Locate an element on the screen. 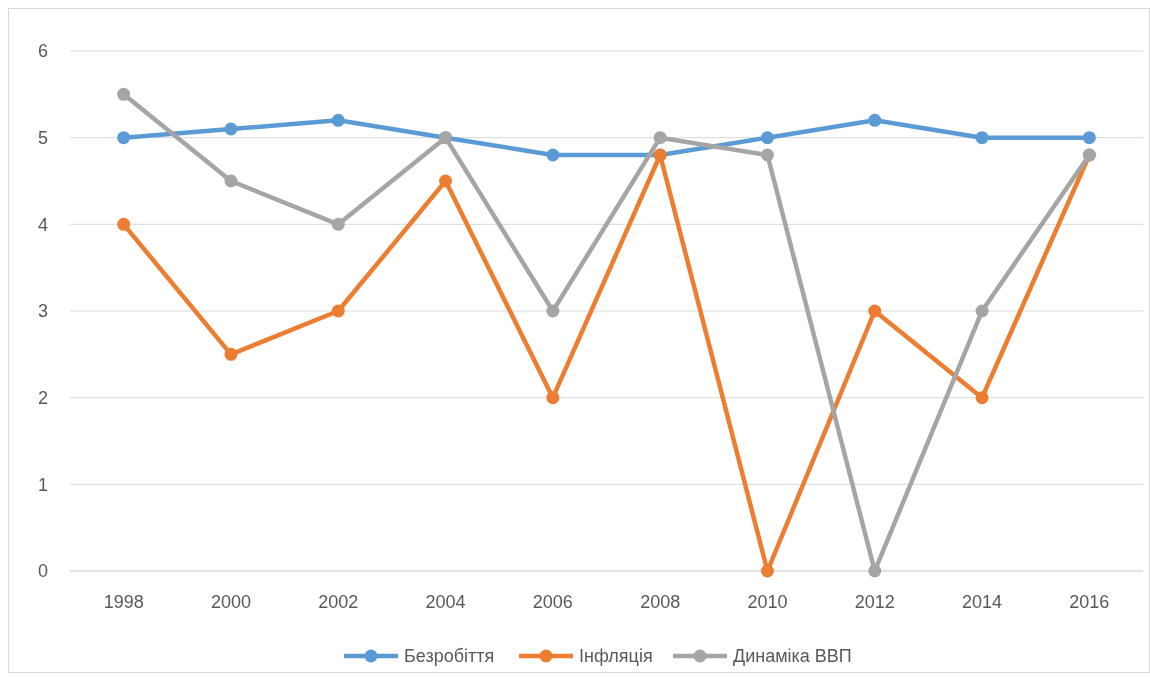  x-tick-label: 1998 is located at coordinates (123, 602).